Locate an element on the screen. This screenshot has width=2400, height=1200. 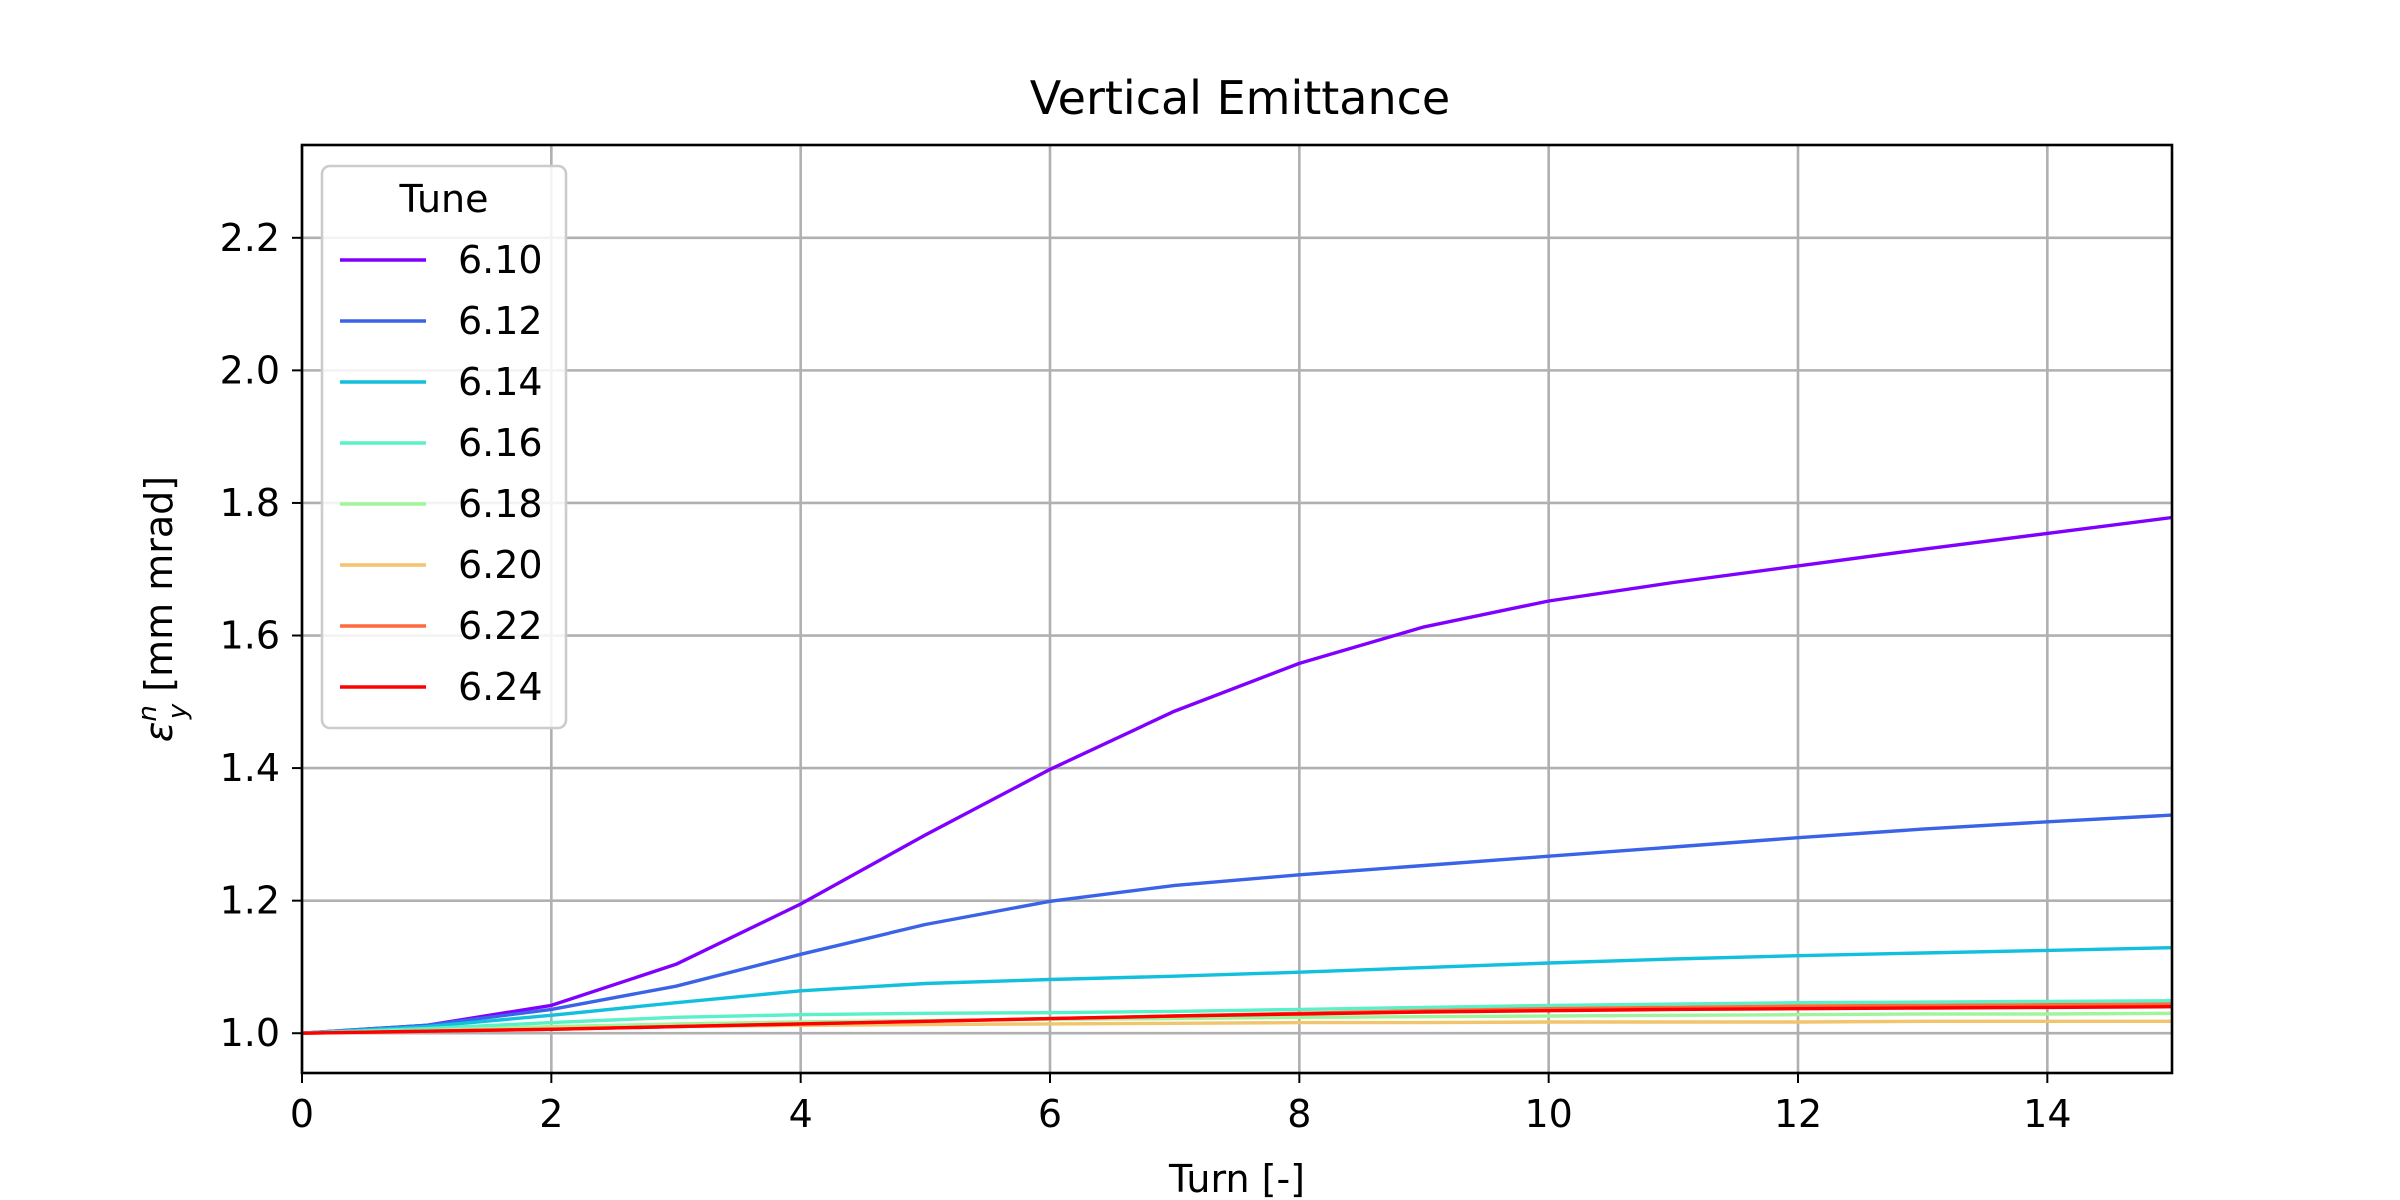
series-line-6.14 is located at coordinates (1237, 990).